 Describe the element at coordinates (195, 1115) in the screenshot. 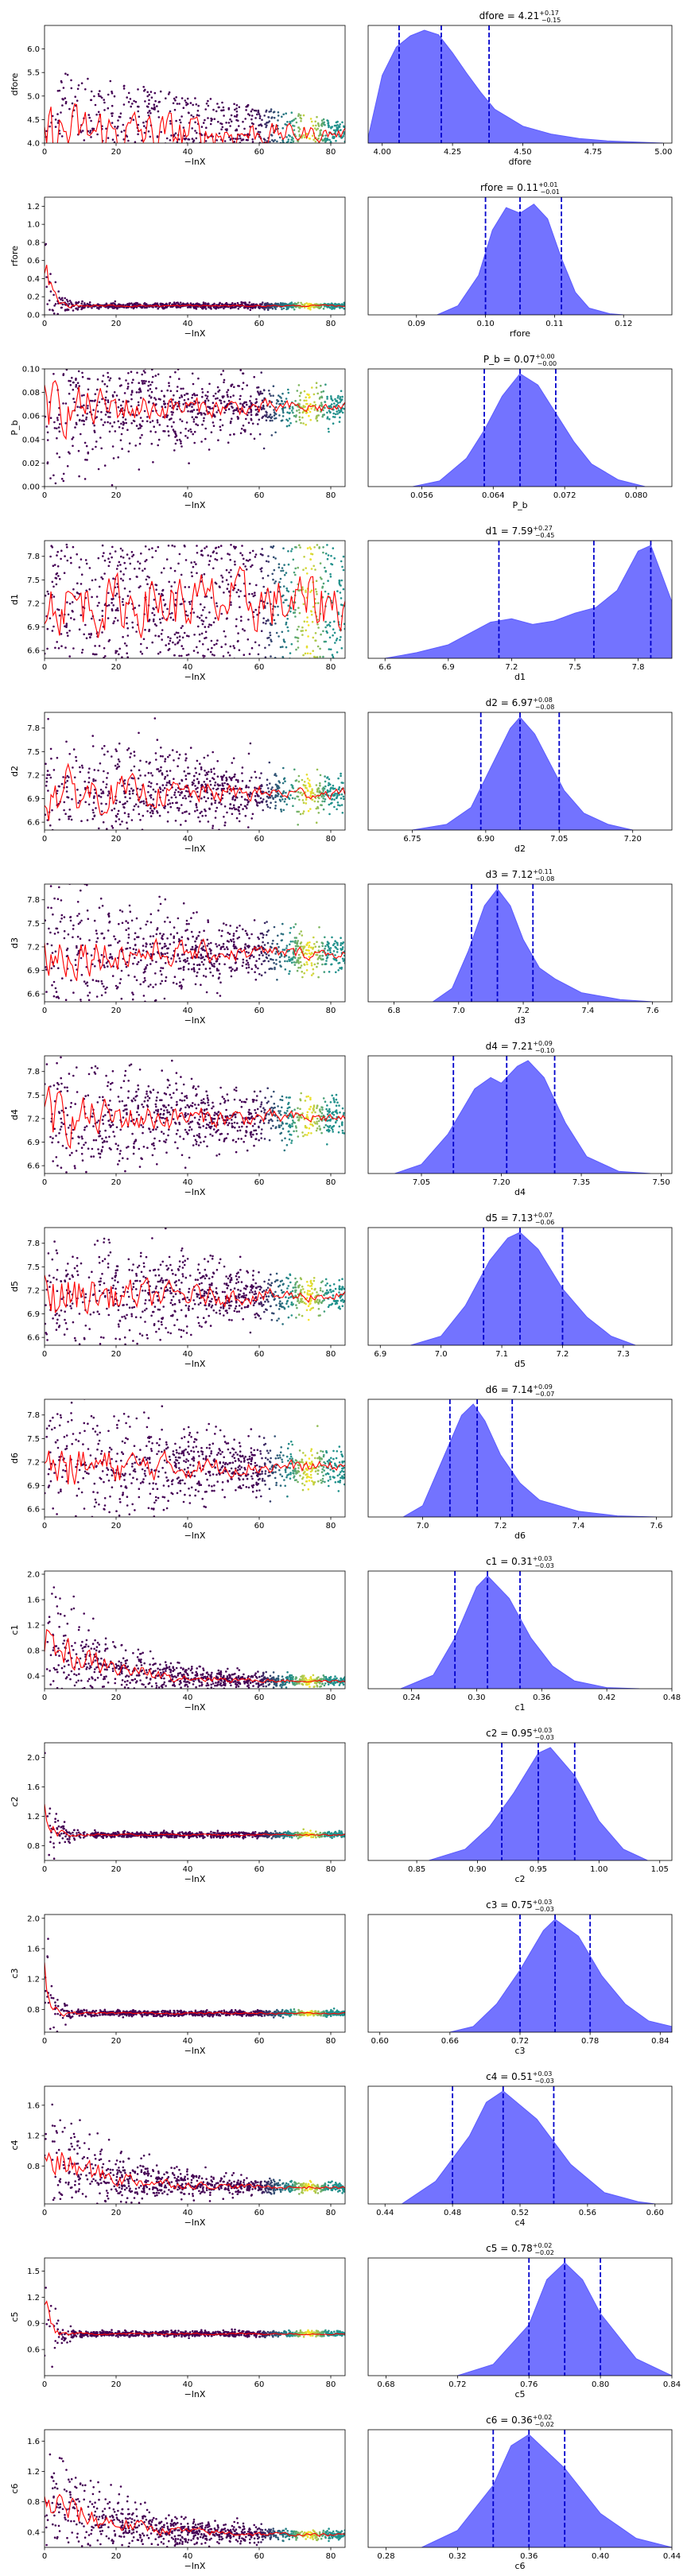

I see `trace-samples-d4` at that location.